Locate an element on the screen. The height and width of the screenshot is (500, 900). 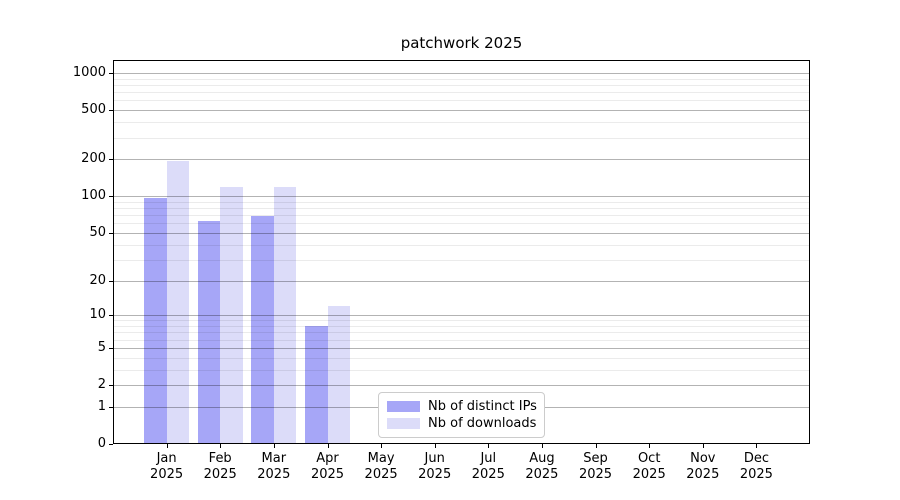
x-tick-label-mar: Mar 2025 is located at coordinates (274, 467).